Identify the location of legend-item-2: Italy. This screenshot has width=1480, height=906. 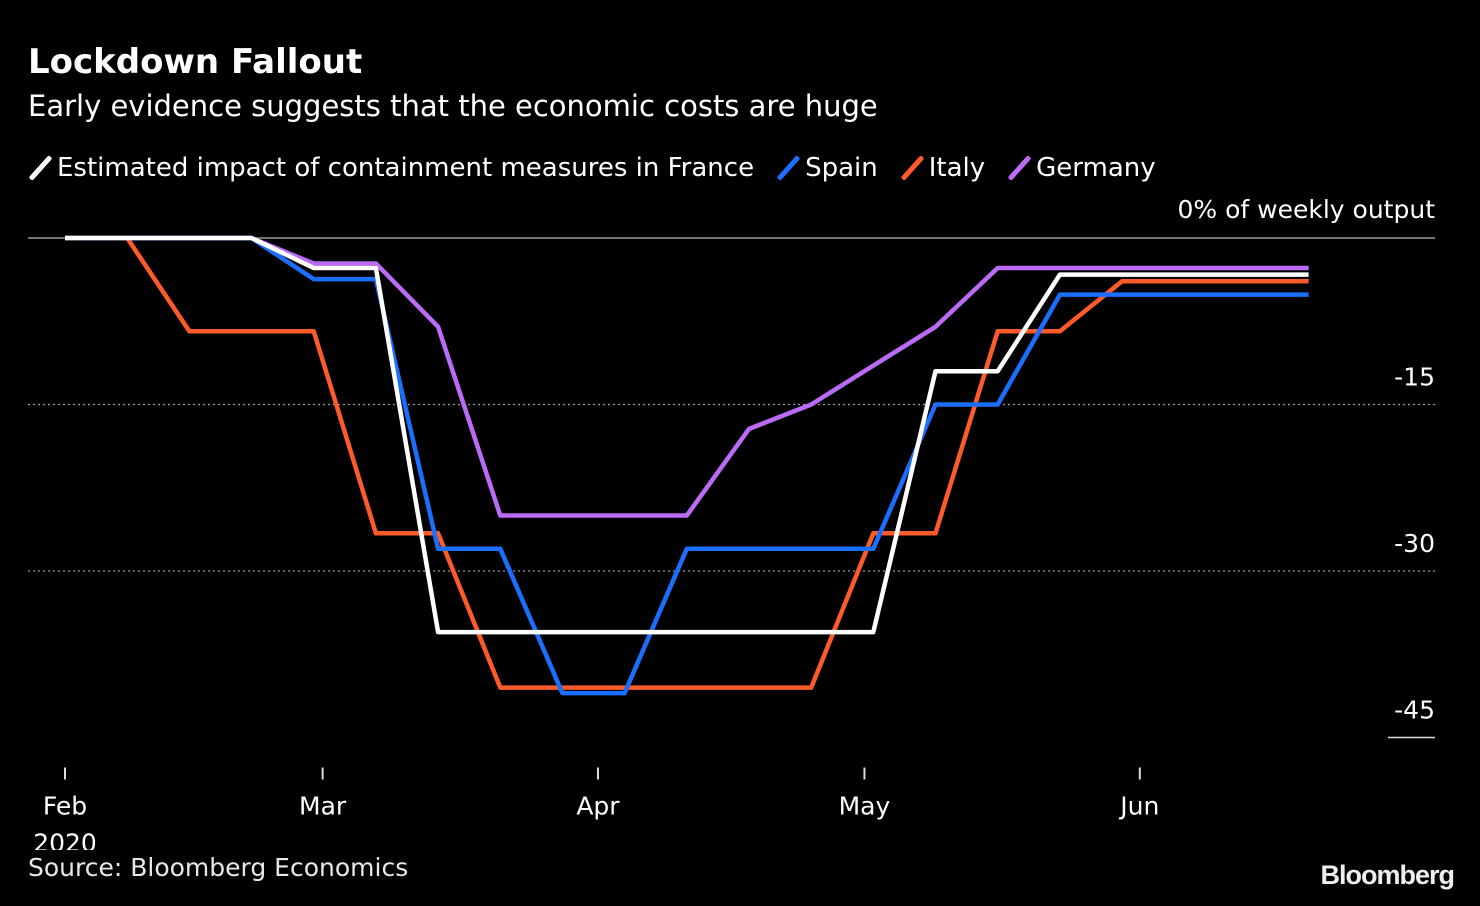
(943, 168).